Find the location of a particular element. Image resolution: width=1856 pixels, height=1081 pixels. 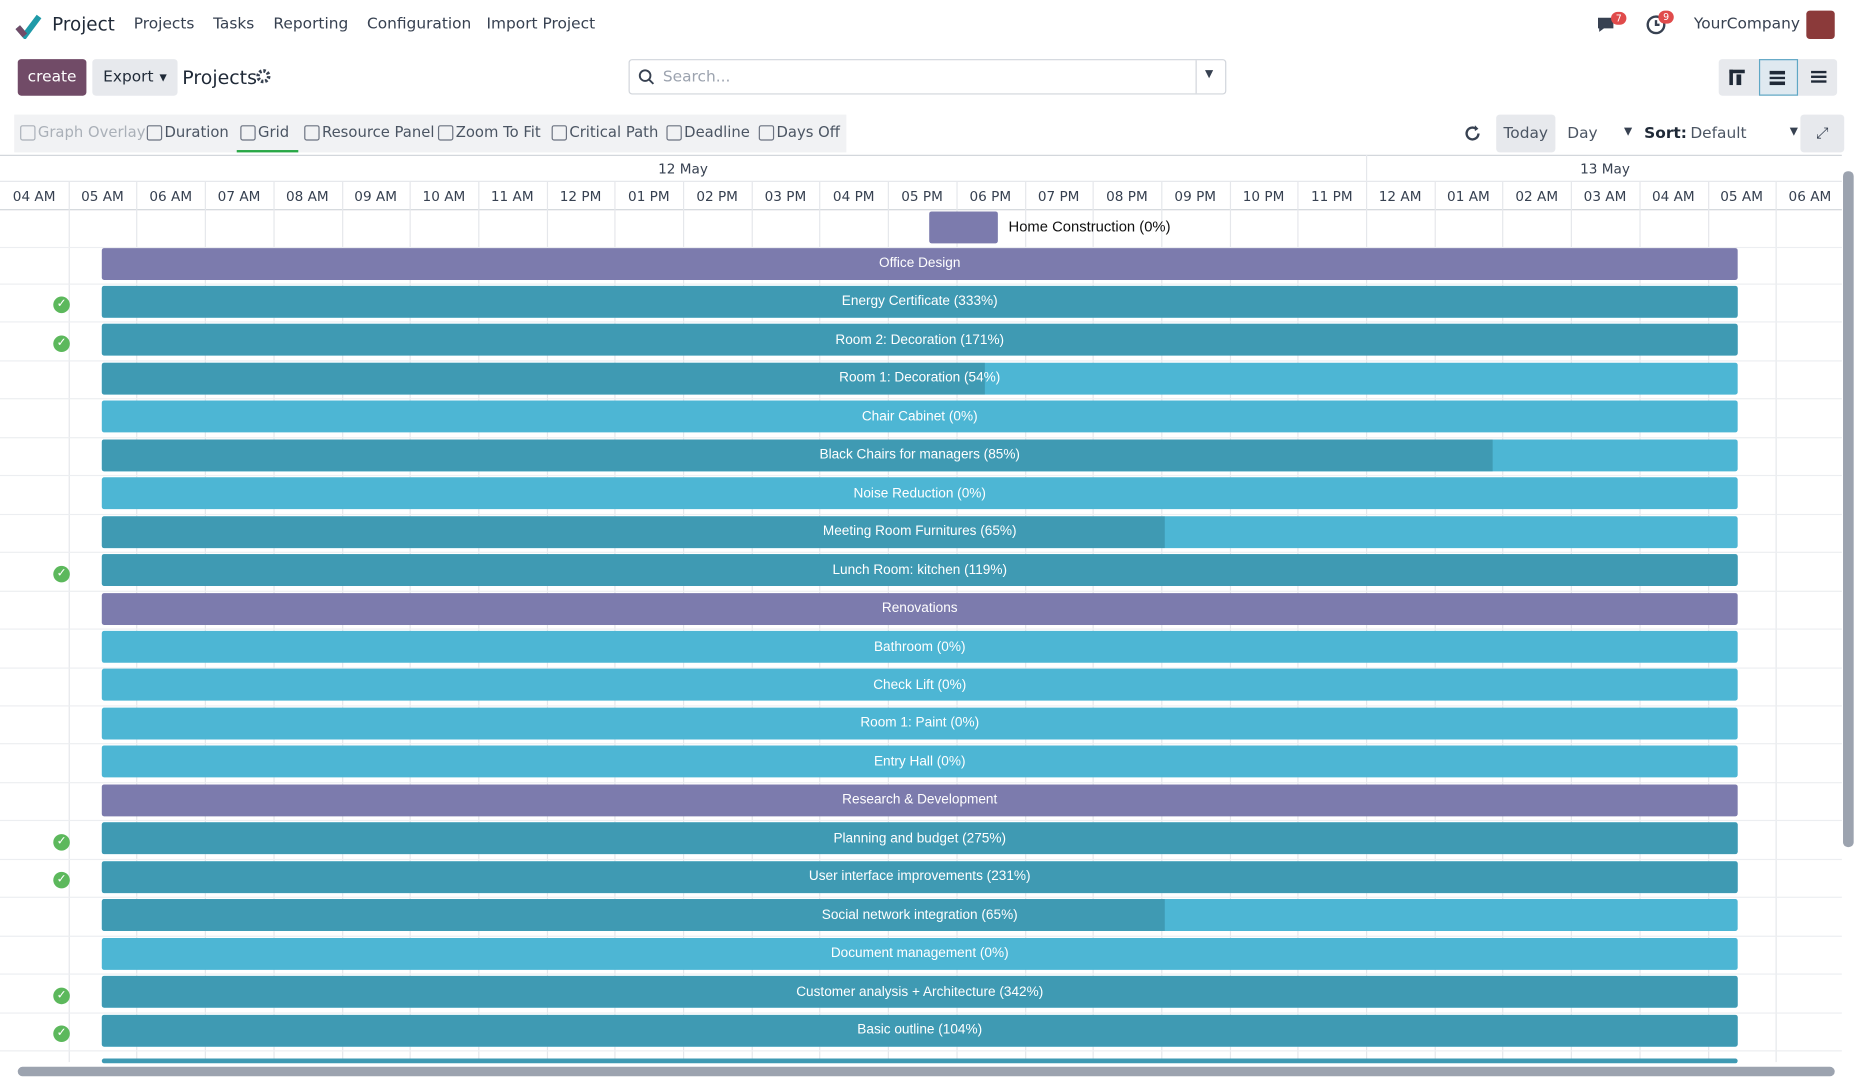

sort-select: Default is located at coordinates (1718, 134).